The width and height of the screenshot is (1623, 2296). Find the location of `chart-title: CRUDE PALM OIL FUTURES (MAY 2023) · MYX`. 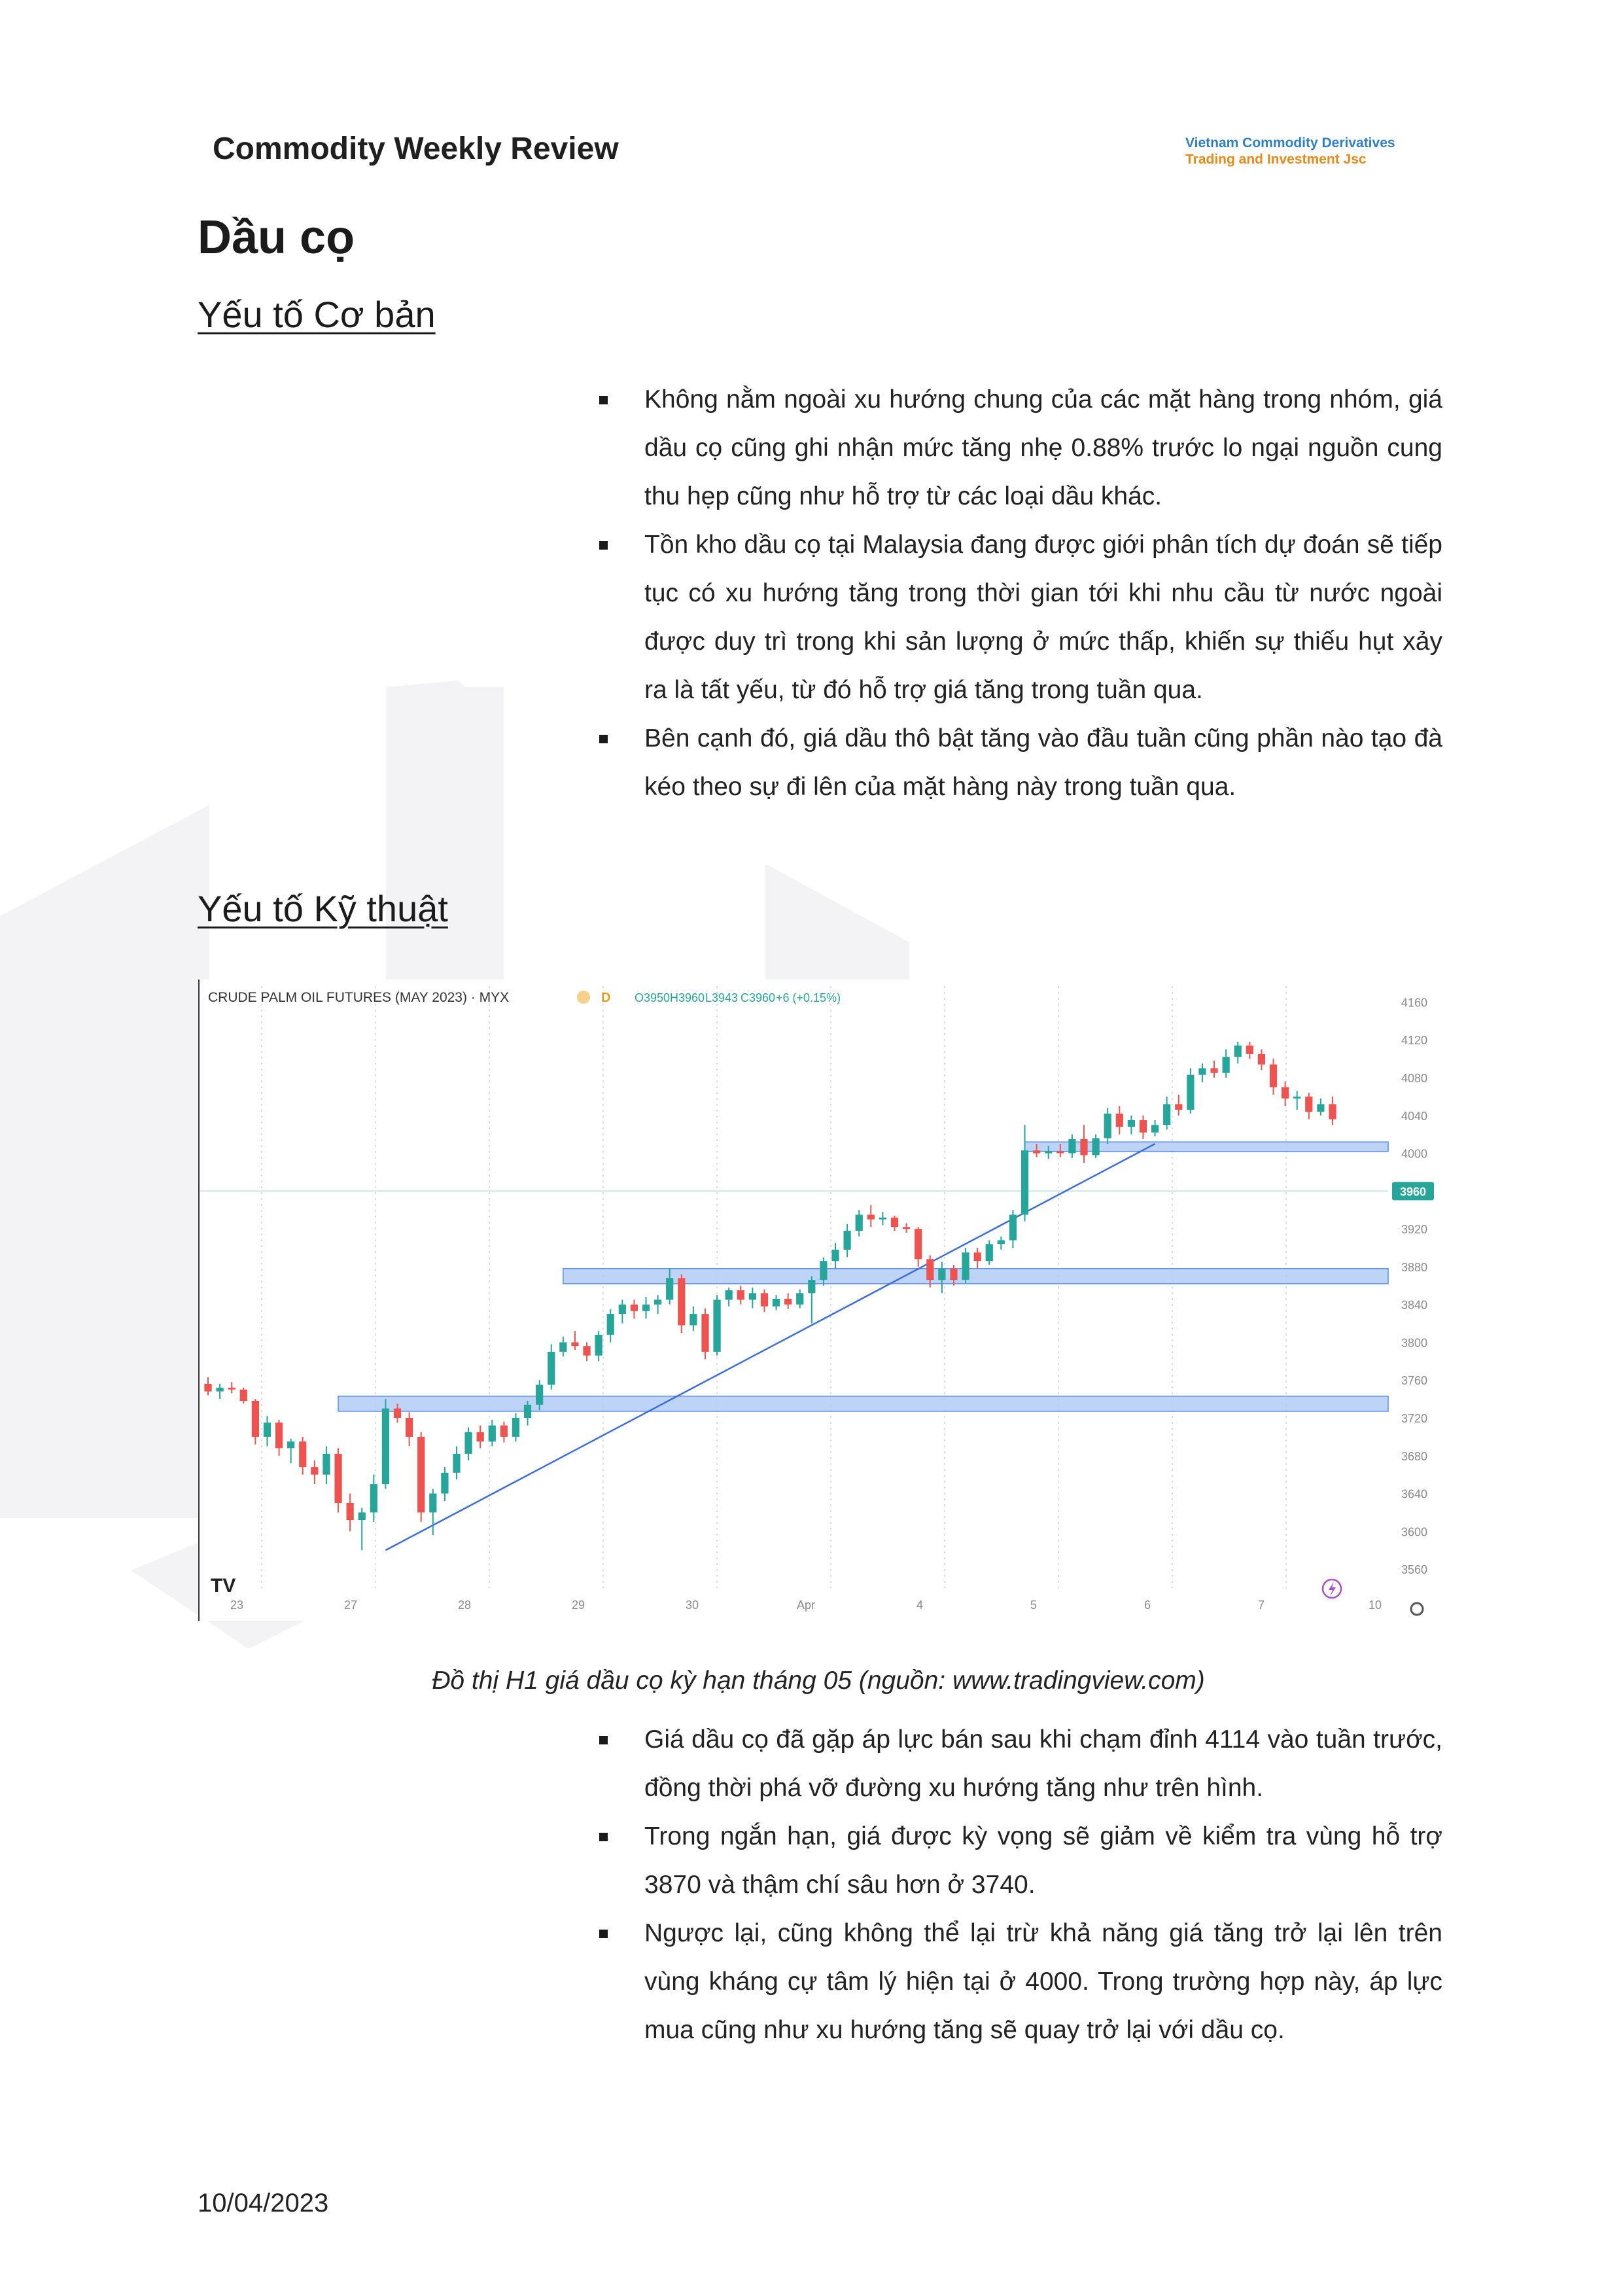

chart-title: CRUDE PALM OIL FUTURES (MAY 2023) · MYX is located at coordinates (359, 997).